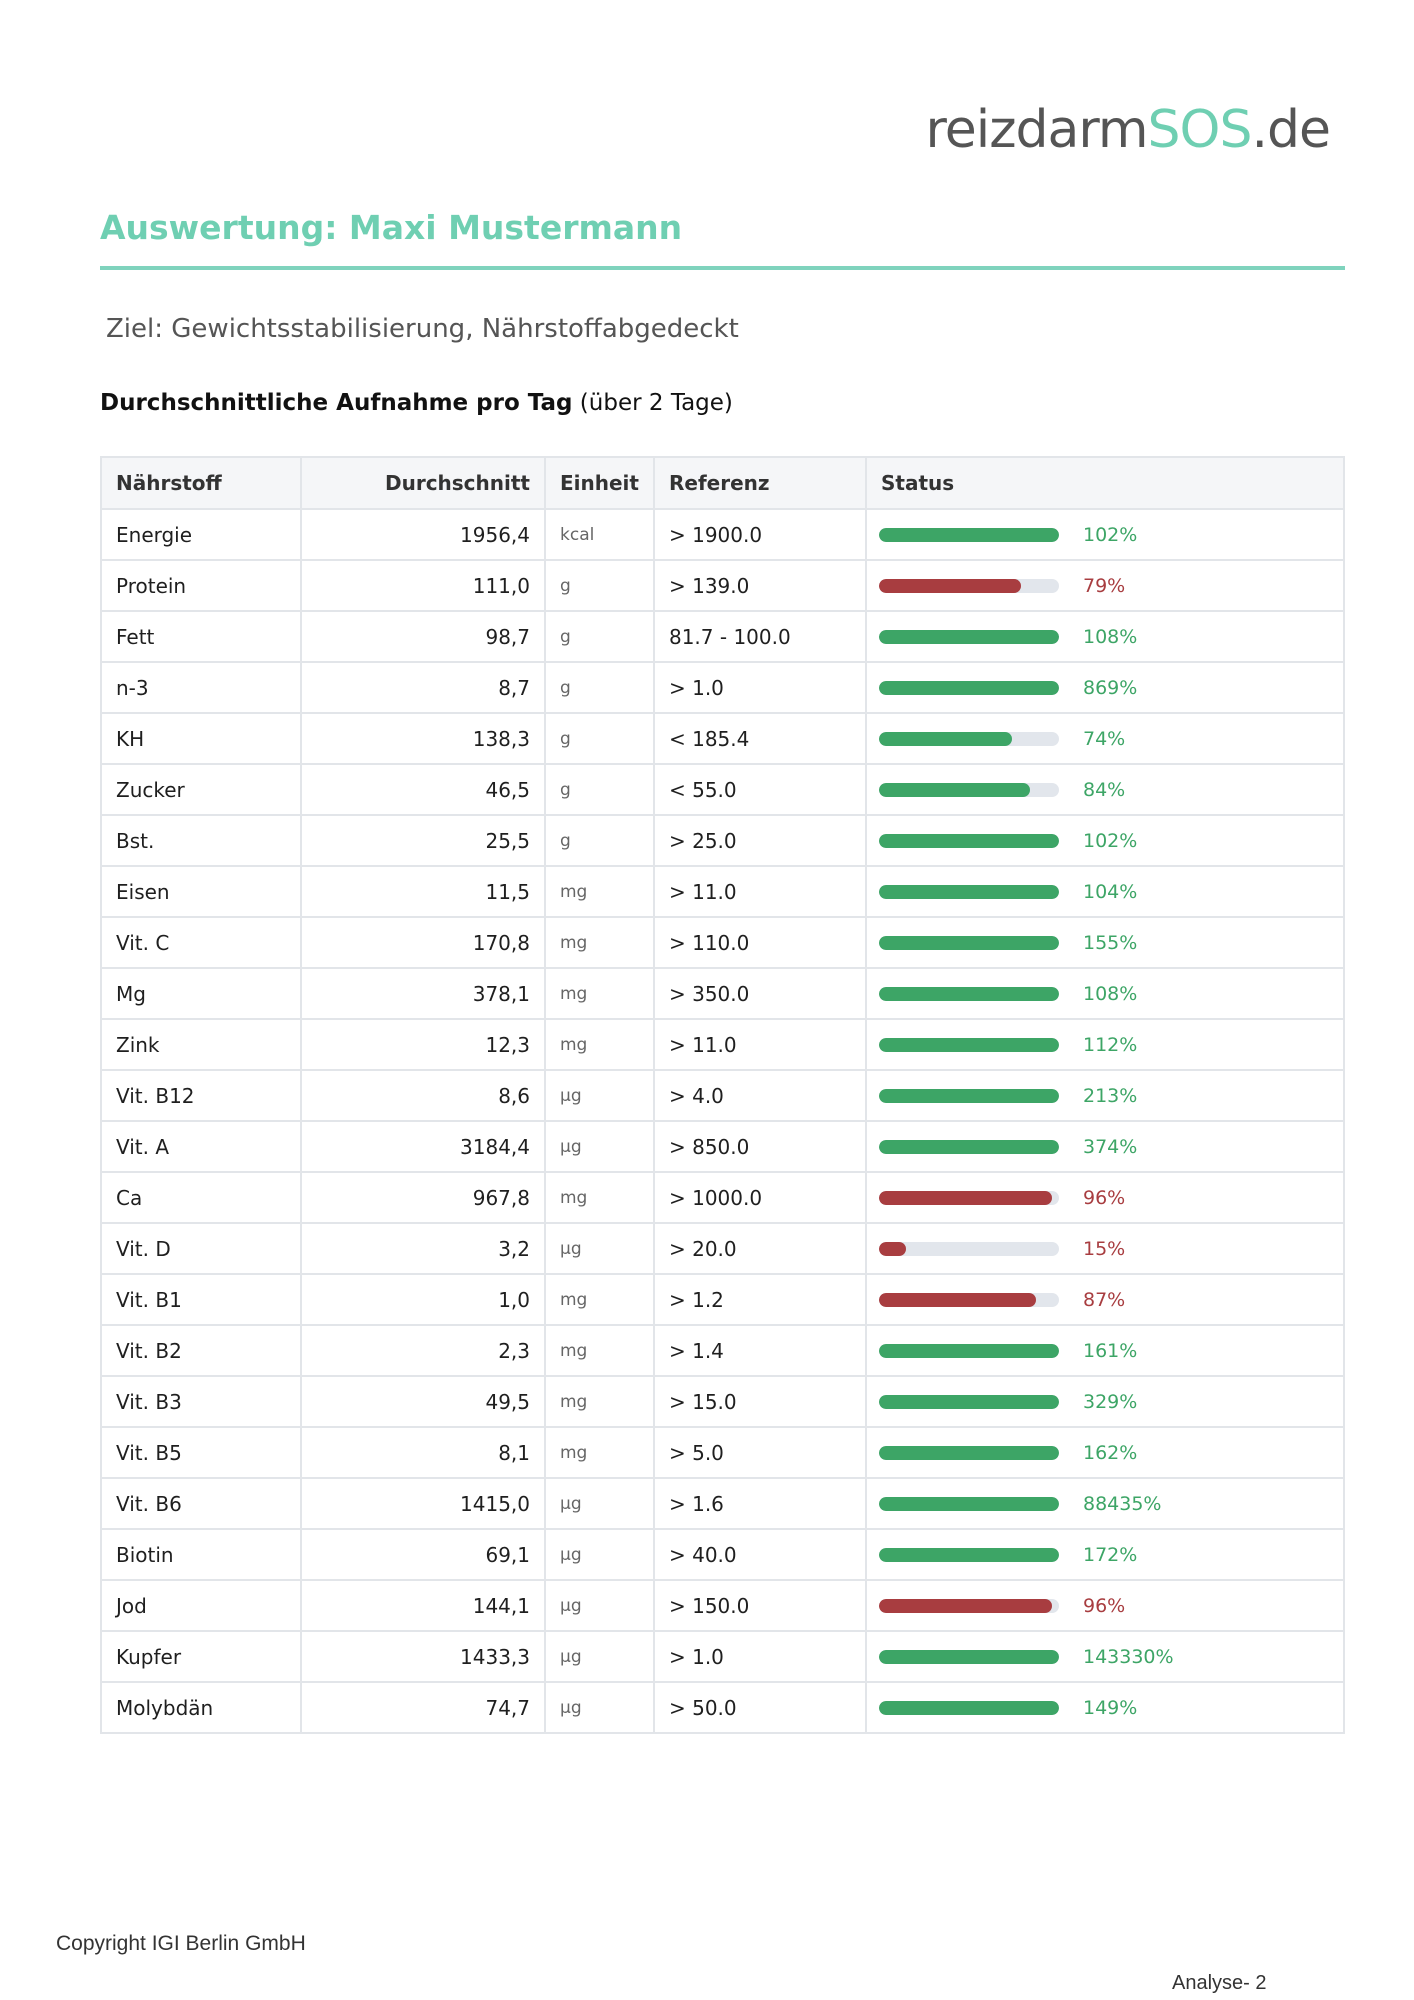 The width and height of the screenshot is (1414, 2000). I want to click on status-indicator: 162%, so click(1104, 1453).